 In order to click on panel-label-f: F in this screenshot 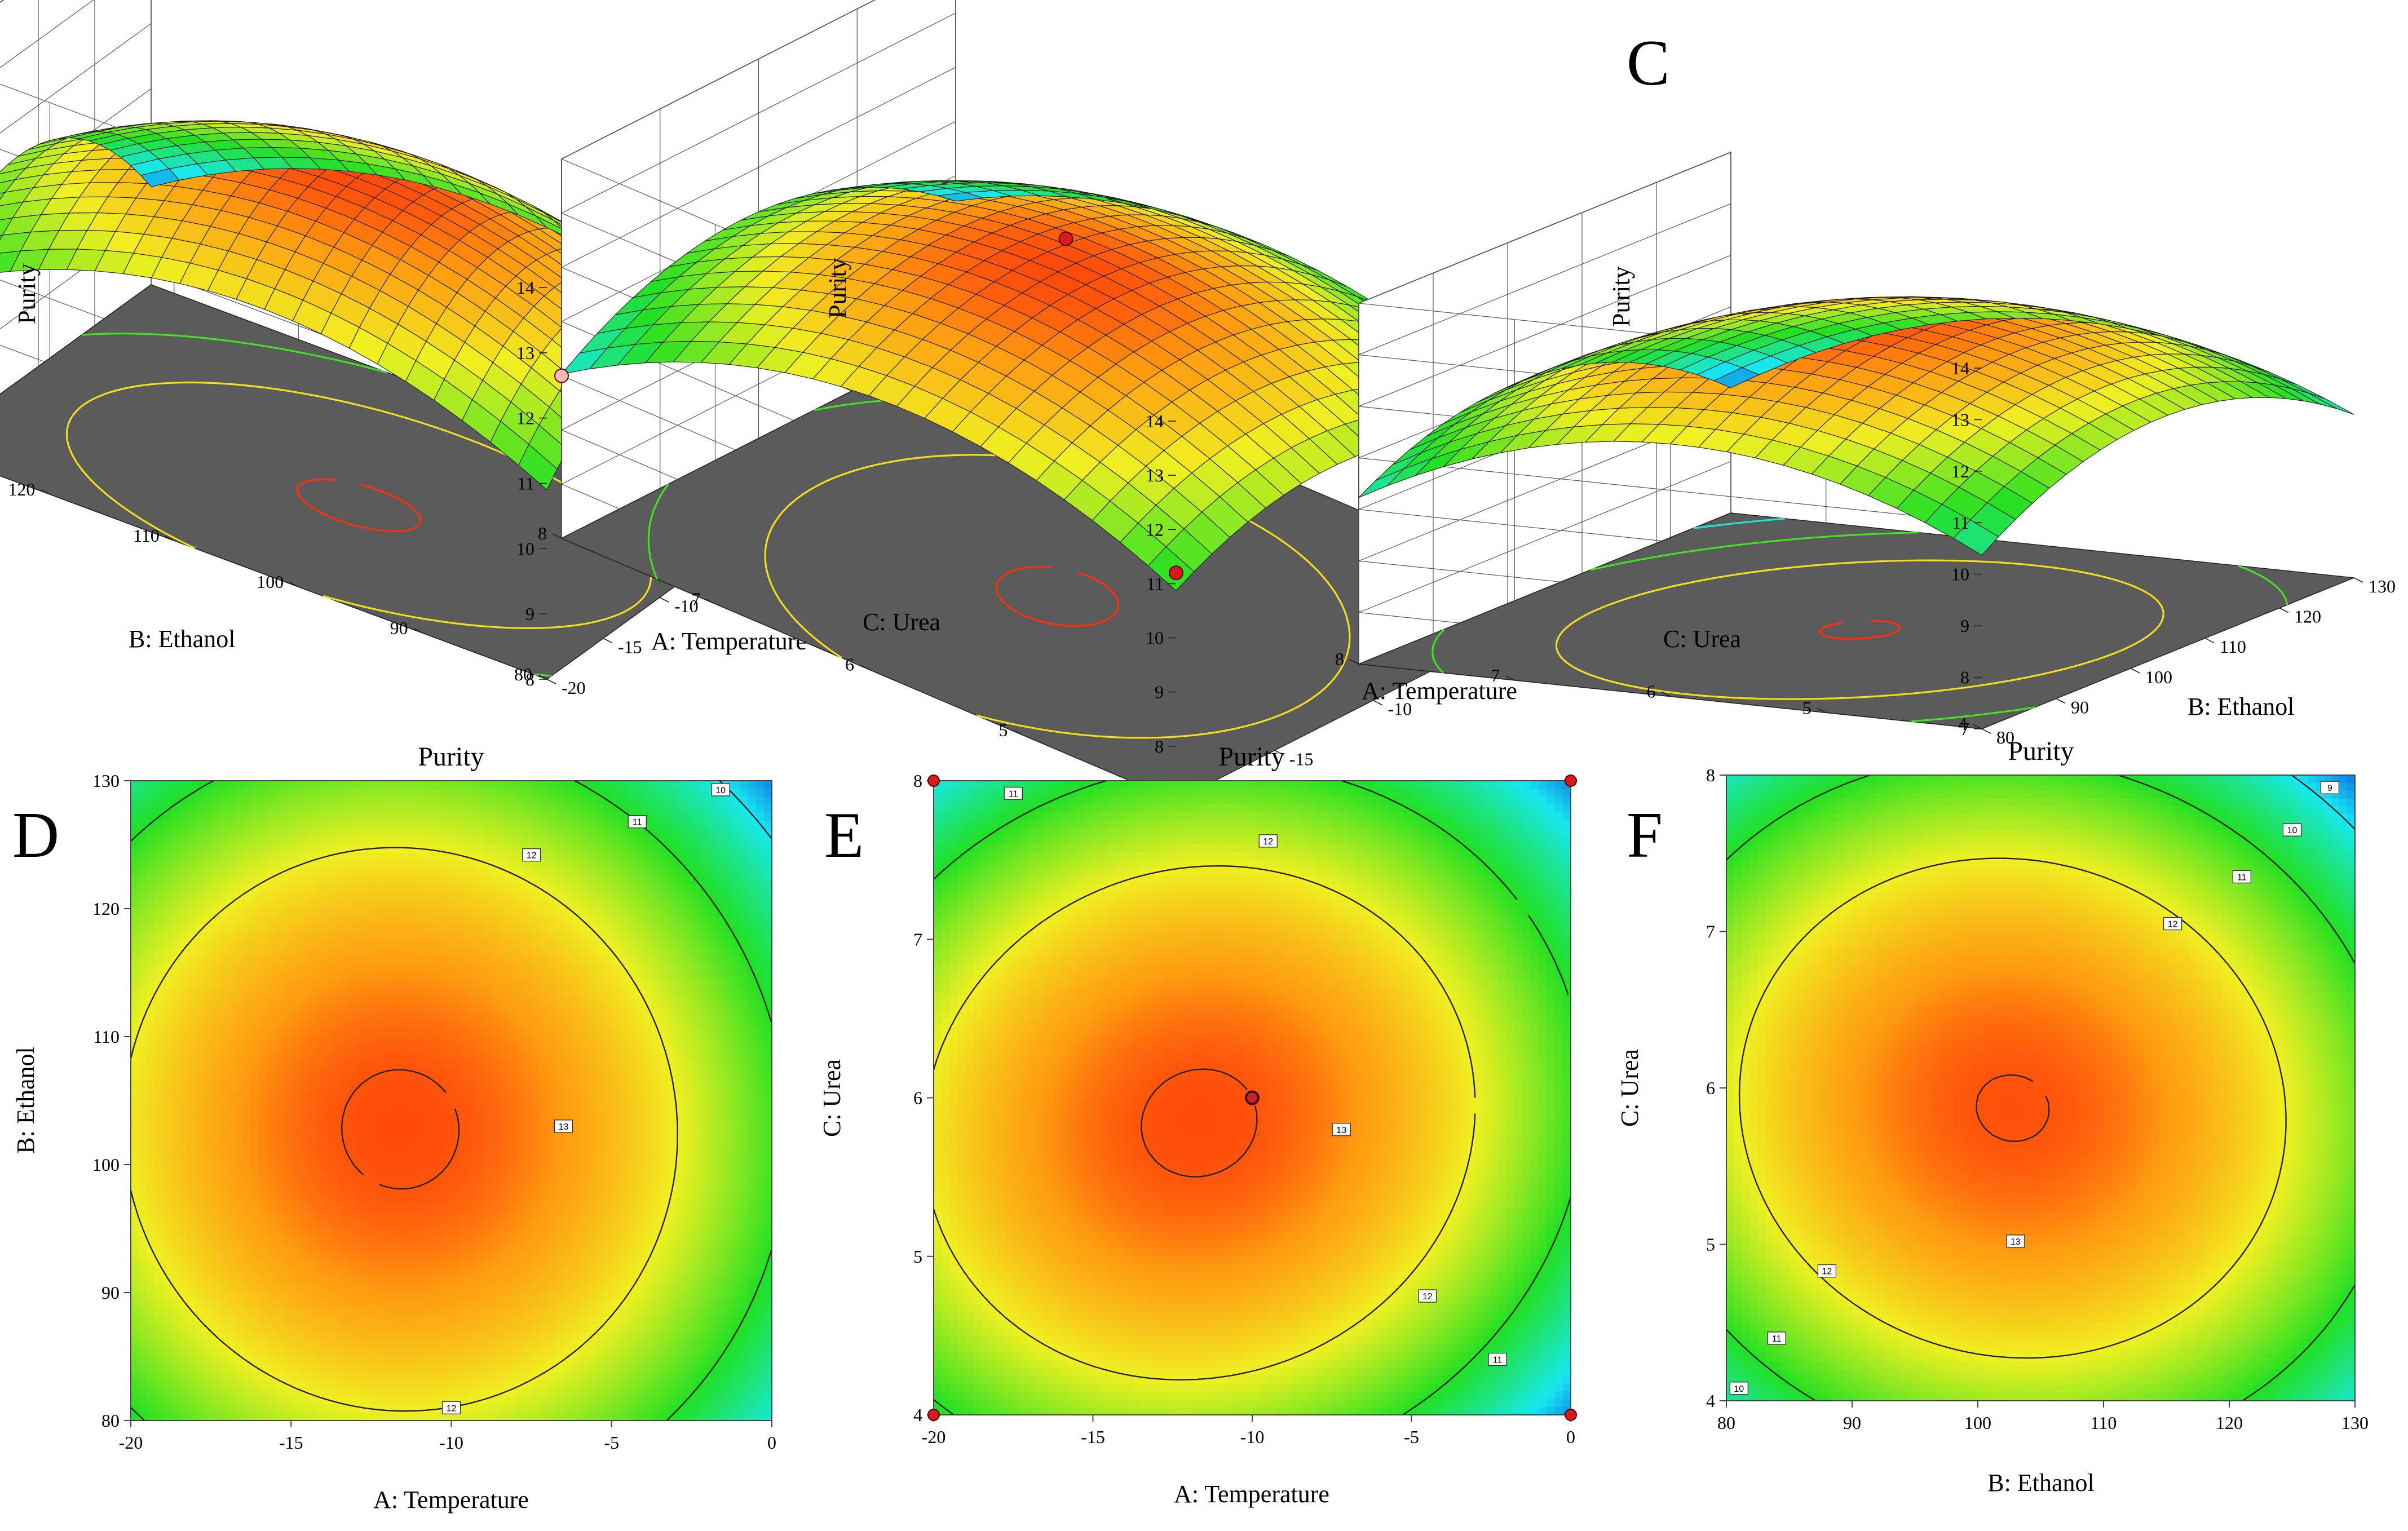, I will do `click(1645, 835)`.